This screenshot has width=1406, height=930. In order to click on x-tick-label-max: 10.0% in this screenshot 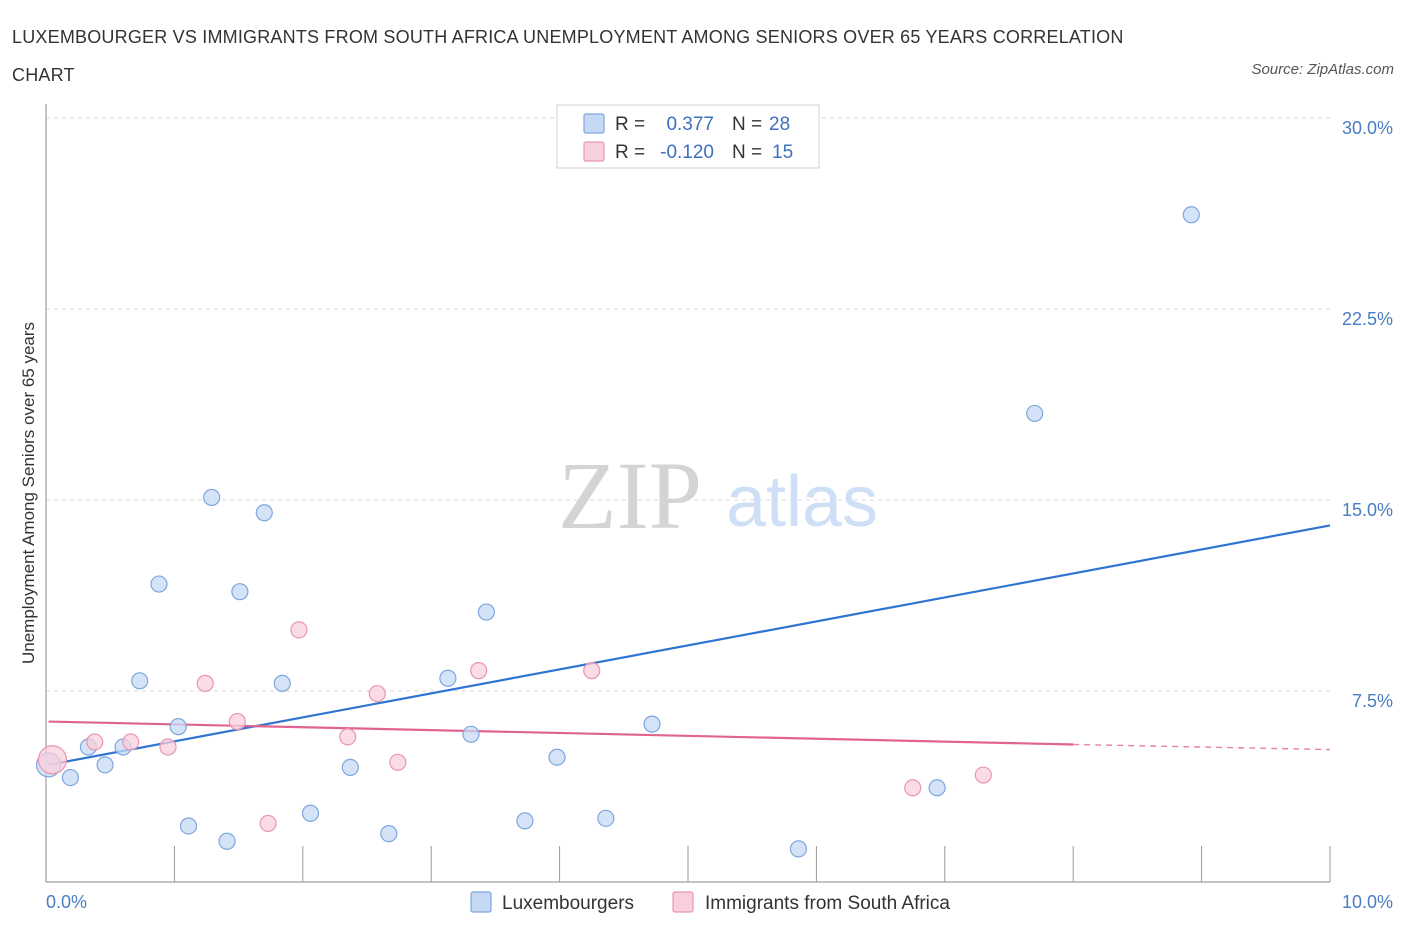, I will do `click(1367, 902)`.